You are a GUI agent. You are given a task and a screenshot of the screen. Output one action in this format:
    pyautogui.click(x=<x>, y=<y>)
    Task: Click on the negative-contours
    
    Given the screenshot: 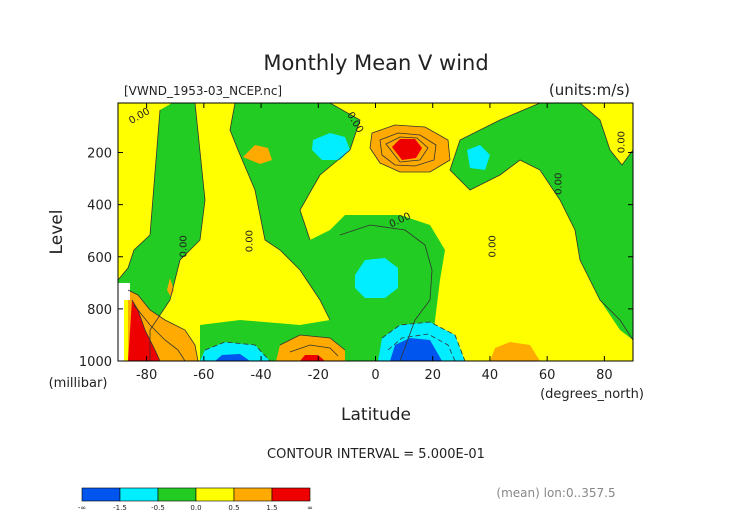 What is the action you would take?
    pyautogui.click(x=335, y=341)
    